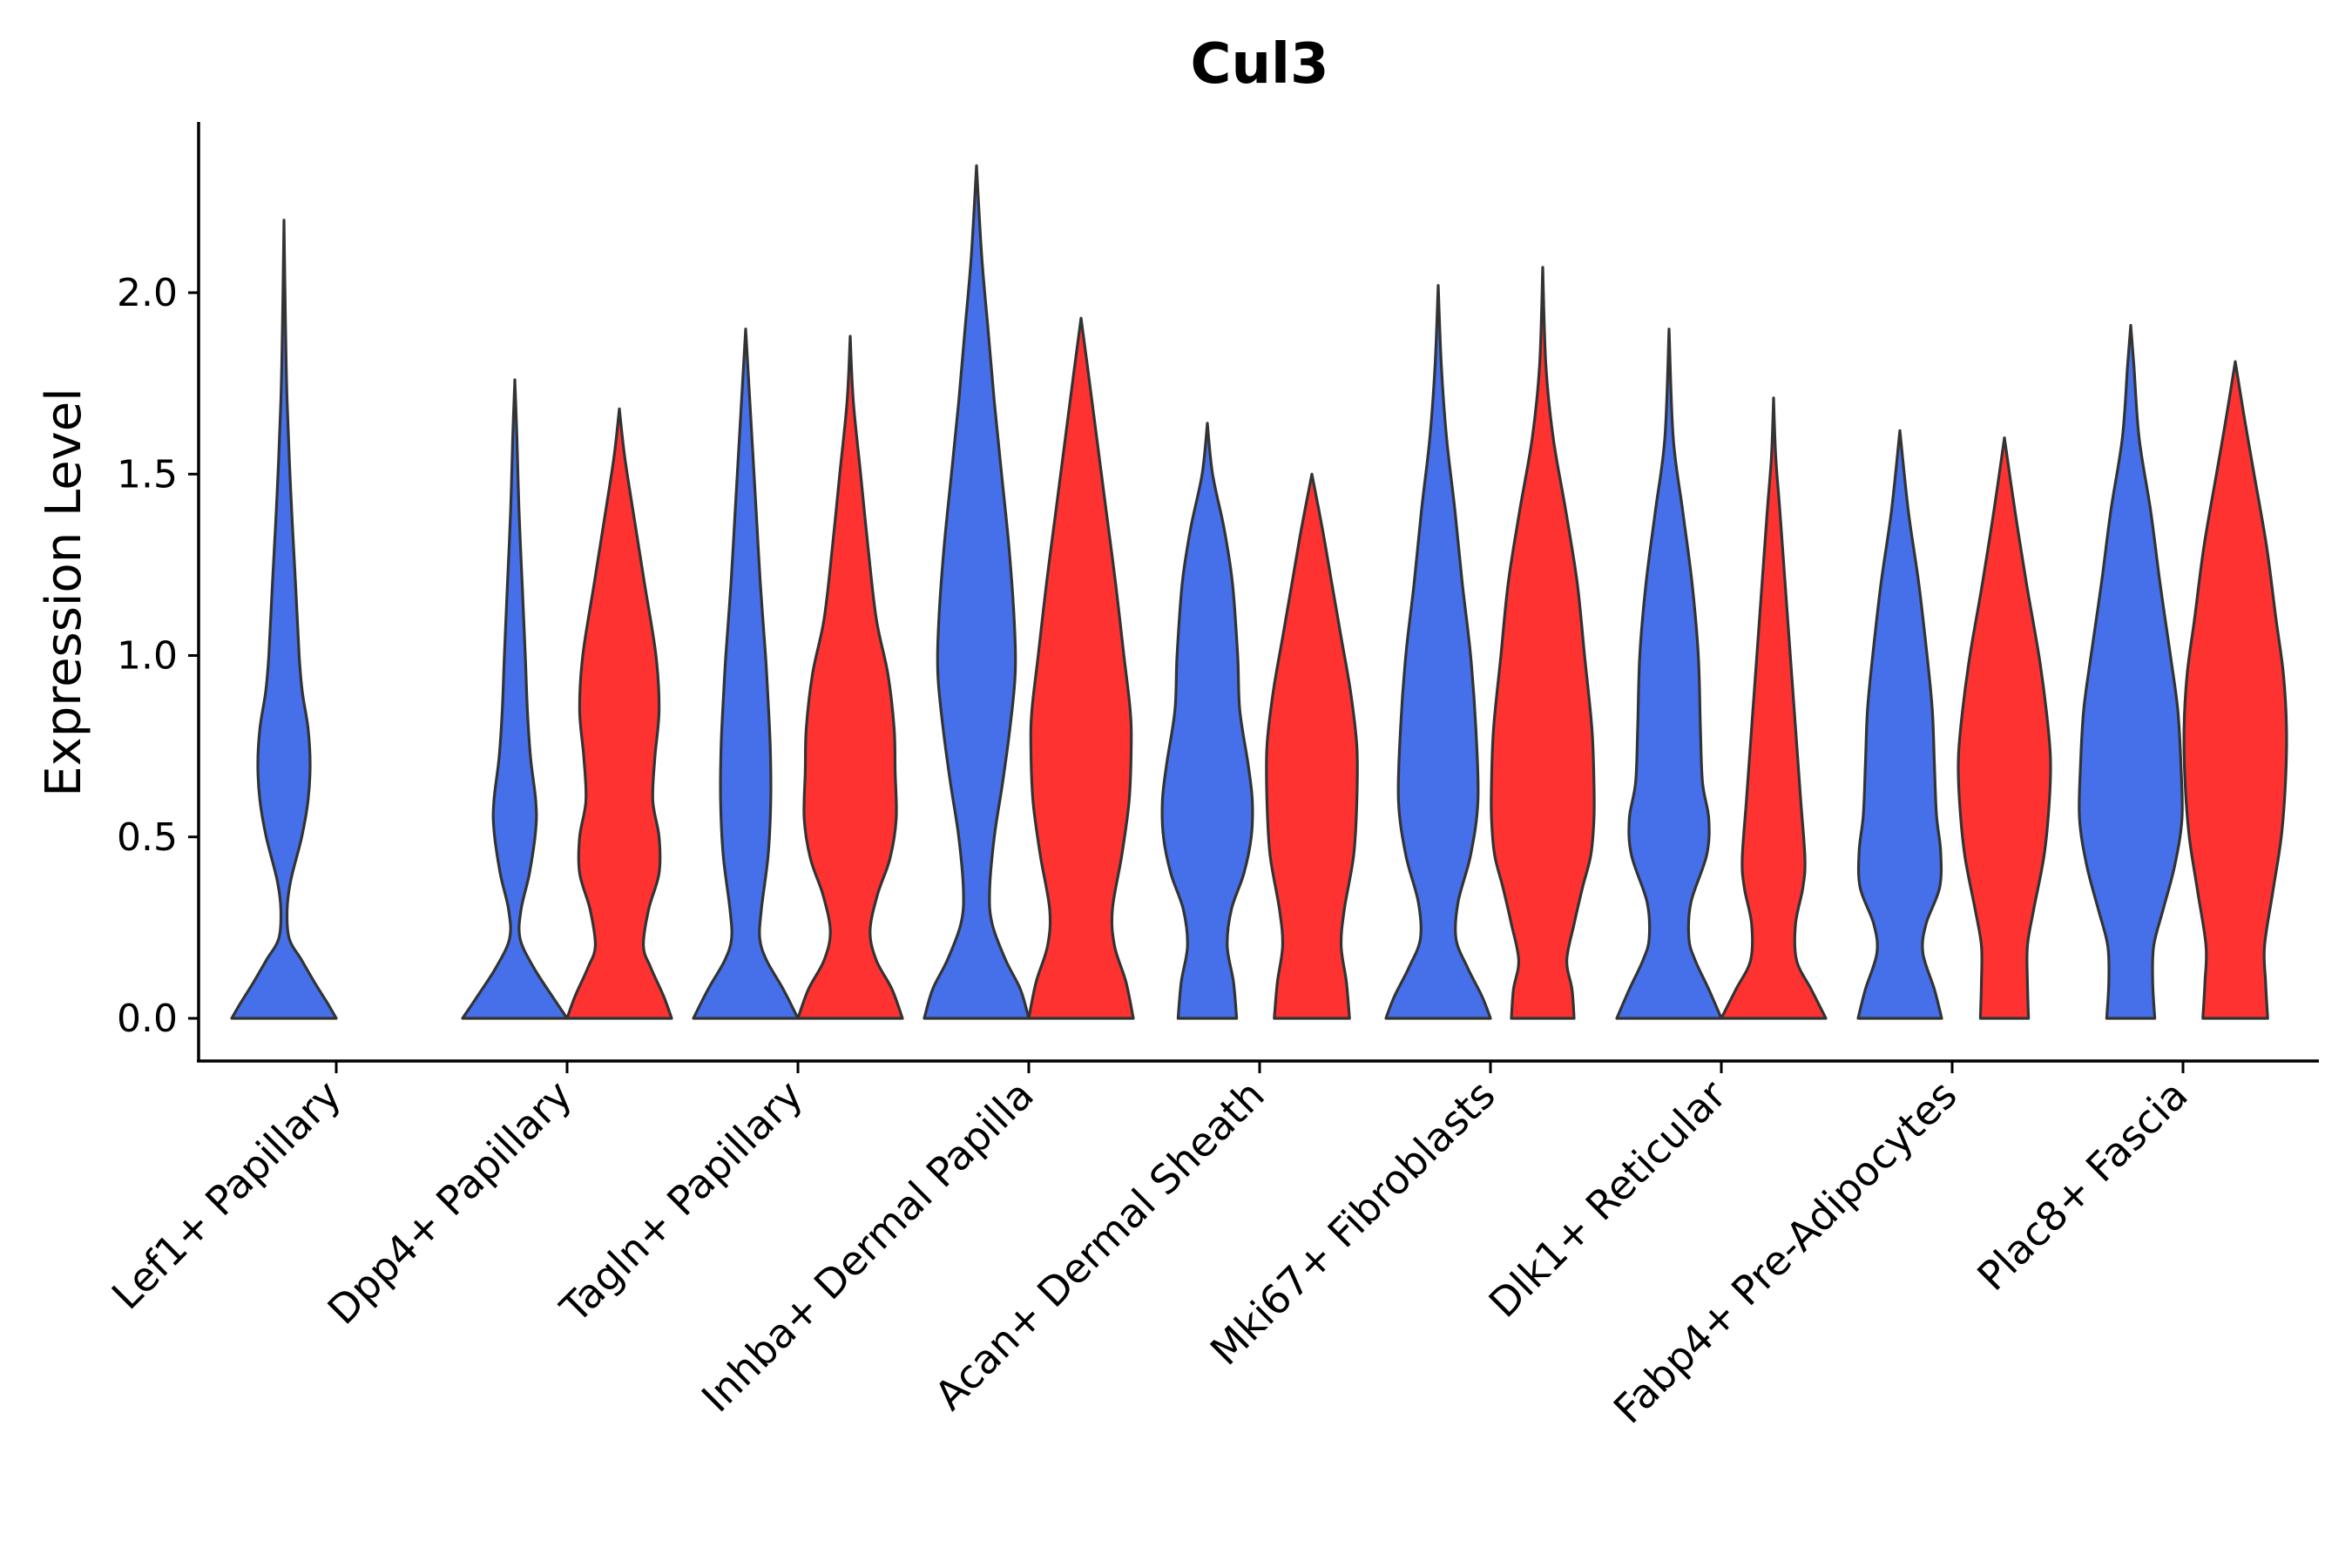 The image size is (2352, 1568). Describe the element at coordinates (515, 699) in the screenshot. I see `violin-dpp4-papillary-a` at that location.